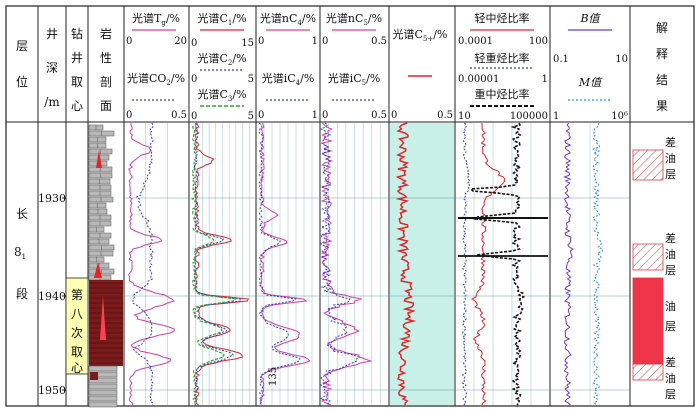  I want to click on c2-curve, so click(217, 264).